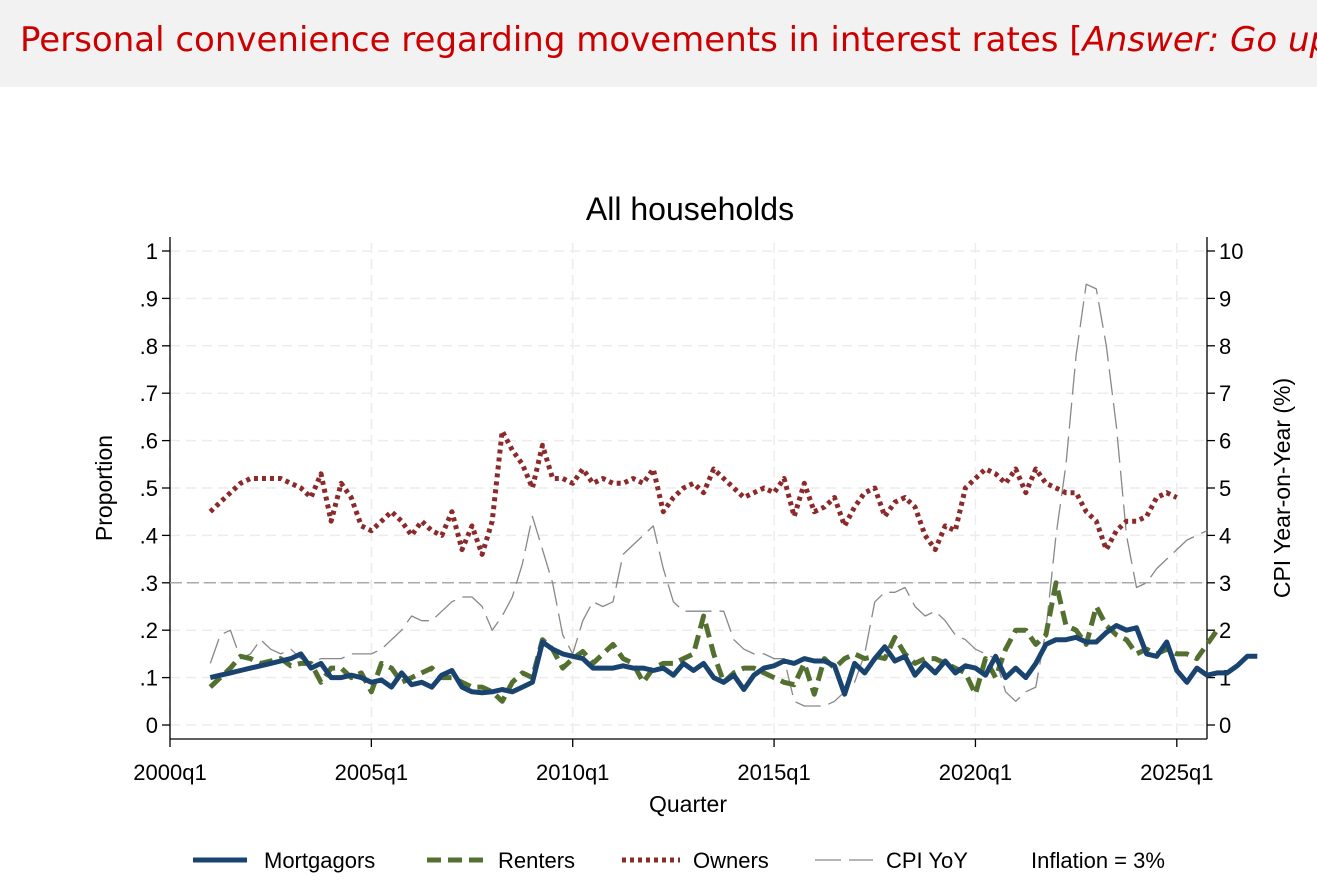 This screenshot has height=895, width=1317. What do you see at coordinates (1231, 251) in the screenshot?
I see `y2-tick-label: 10` at bounding box center [1231, 251].